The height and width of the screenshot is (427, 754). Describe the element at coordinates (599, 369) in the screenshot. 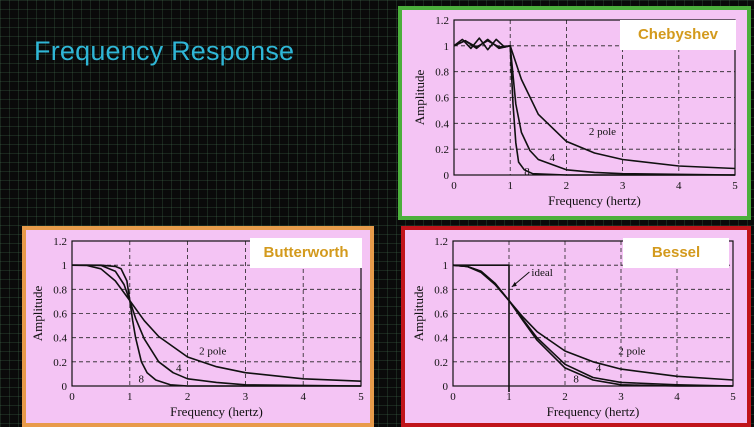

I see `bessel-annotation-4: 4` at that location.